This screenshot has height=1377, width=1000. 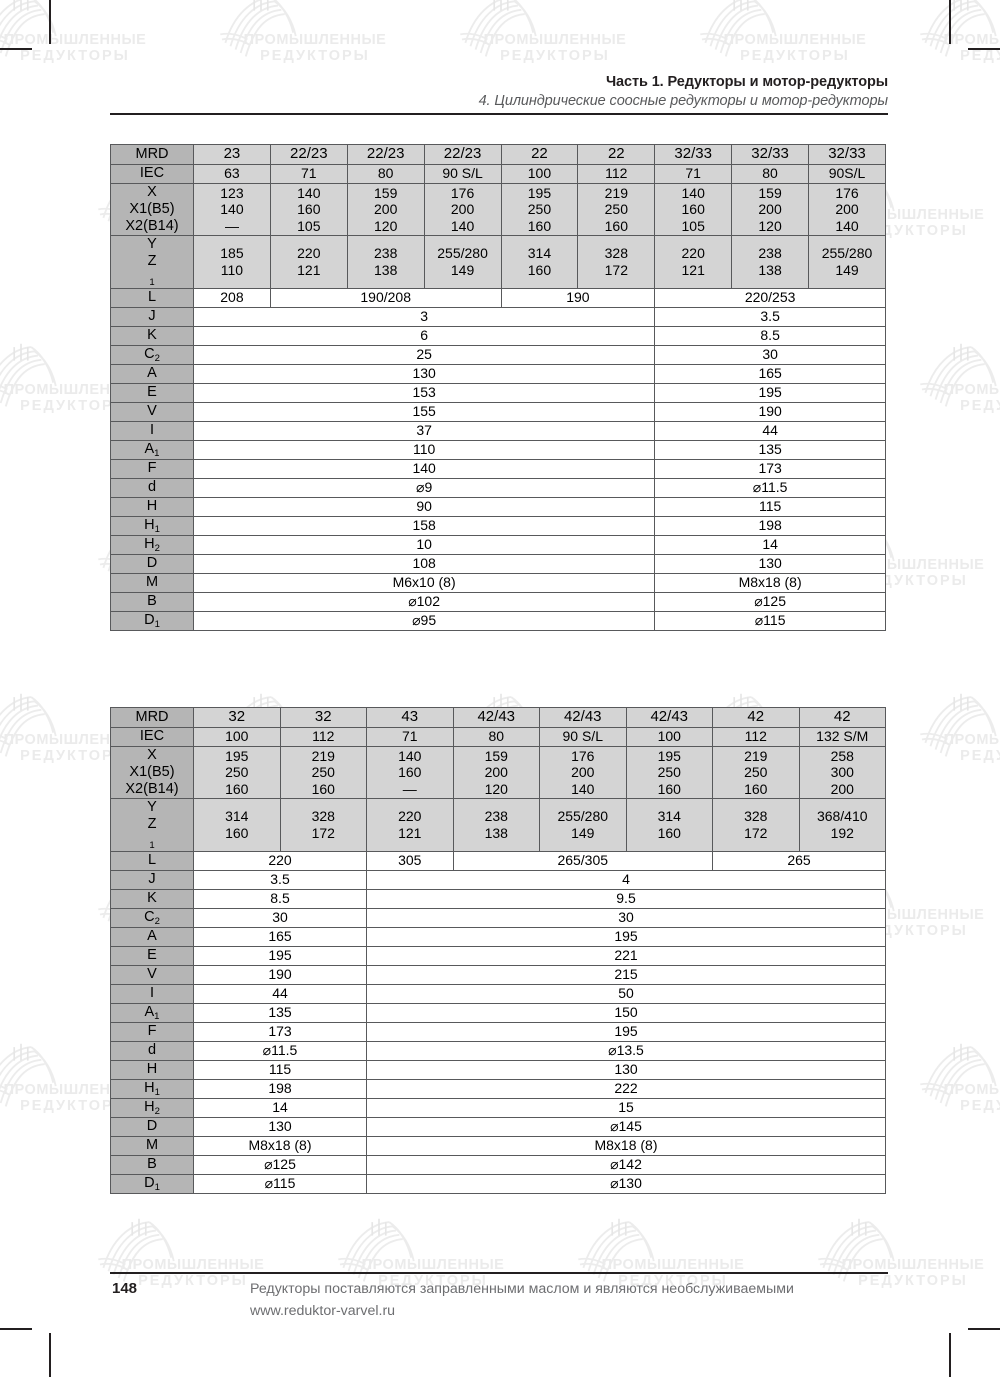 I want to click on row-label-h2: H2, so click(x=152, y=1107).